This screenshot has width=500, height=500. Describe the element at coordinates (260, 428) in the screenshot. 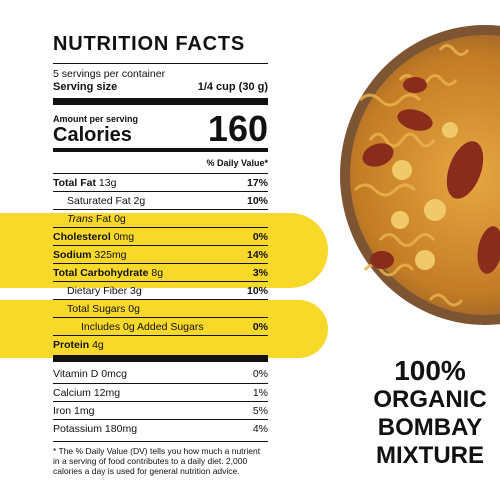

I see `potassium-pct: 4%` at that location.